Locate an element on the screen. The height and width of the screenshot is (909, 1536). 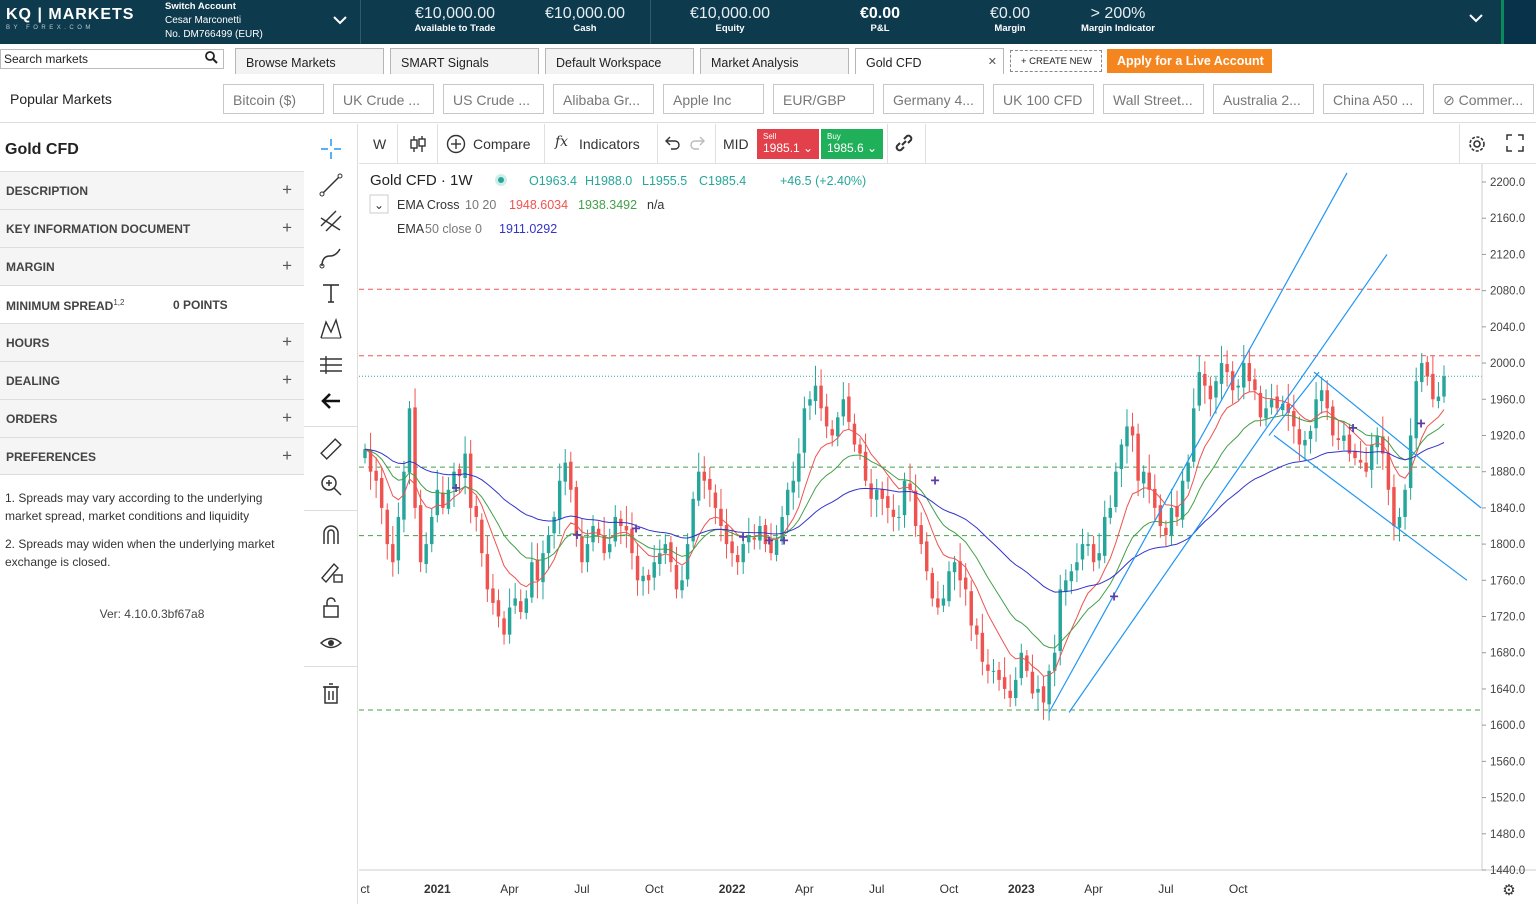
undo-icon is located at coordinates (672, 144).